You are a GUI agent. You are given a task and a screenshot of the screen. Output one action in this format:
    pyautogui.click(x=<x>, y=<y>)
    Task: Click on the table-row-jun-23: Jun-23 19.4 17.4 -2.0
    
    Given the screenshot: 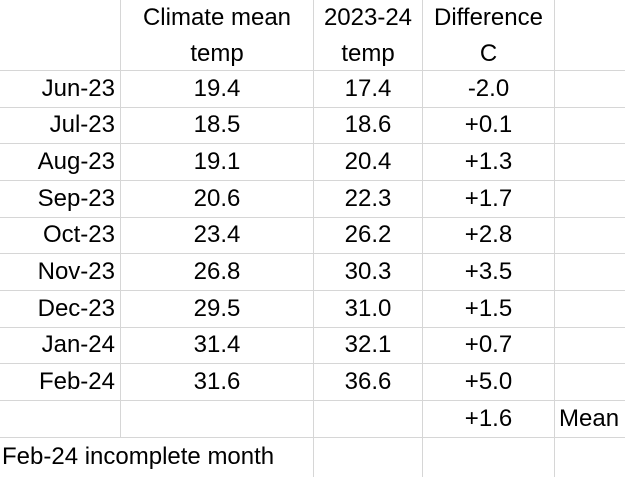 What is the action you would take?
    pyautogui.click(x=312, y=89)
    